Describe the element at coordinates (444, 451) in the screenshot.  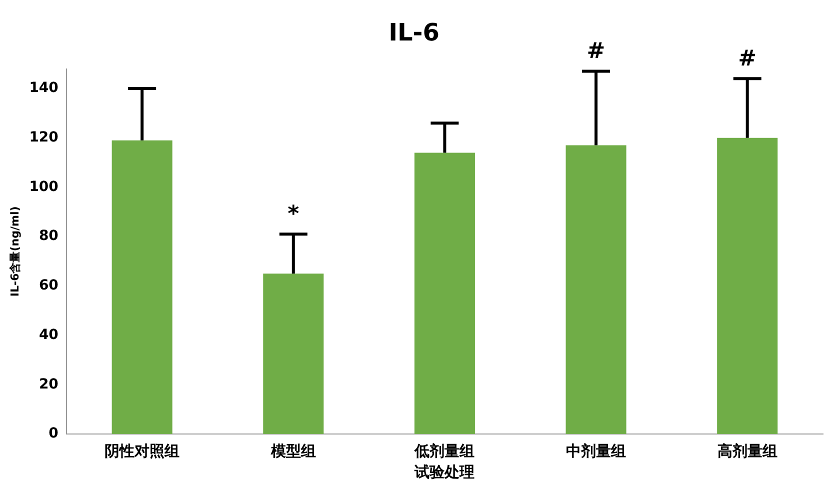
I see `x-tick-label: 低剂量组` at that location.